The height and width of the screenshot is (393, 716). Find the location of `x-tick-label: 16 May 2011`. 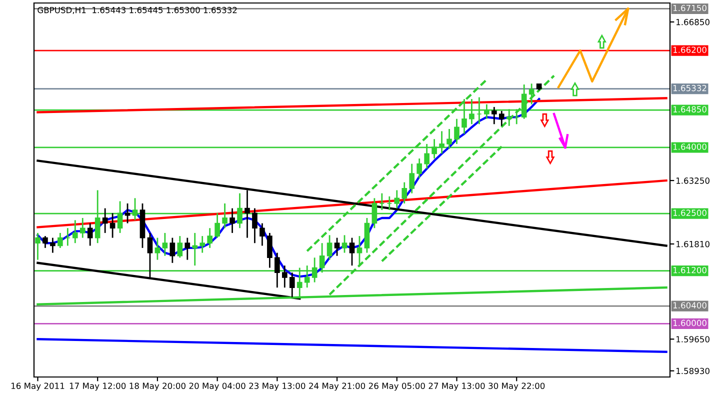

x-tick-label: 16 May 2011 is located at coordinates (37, 386).